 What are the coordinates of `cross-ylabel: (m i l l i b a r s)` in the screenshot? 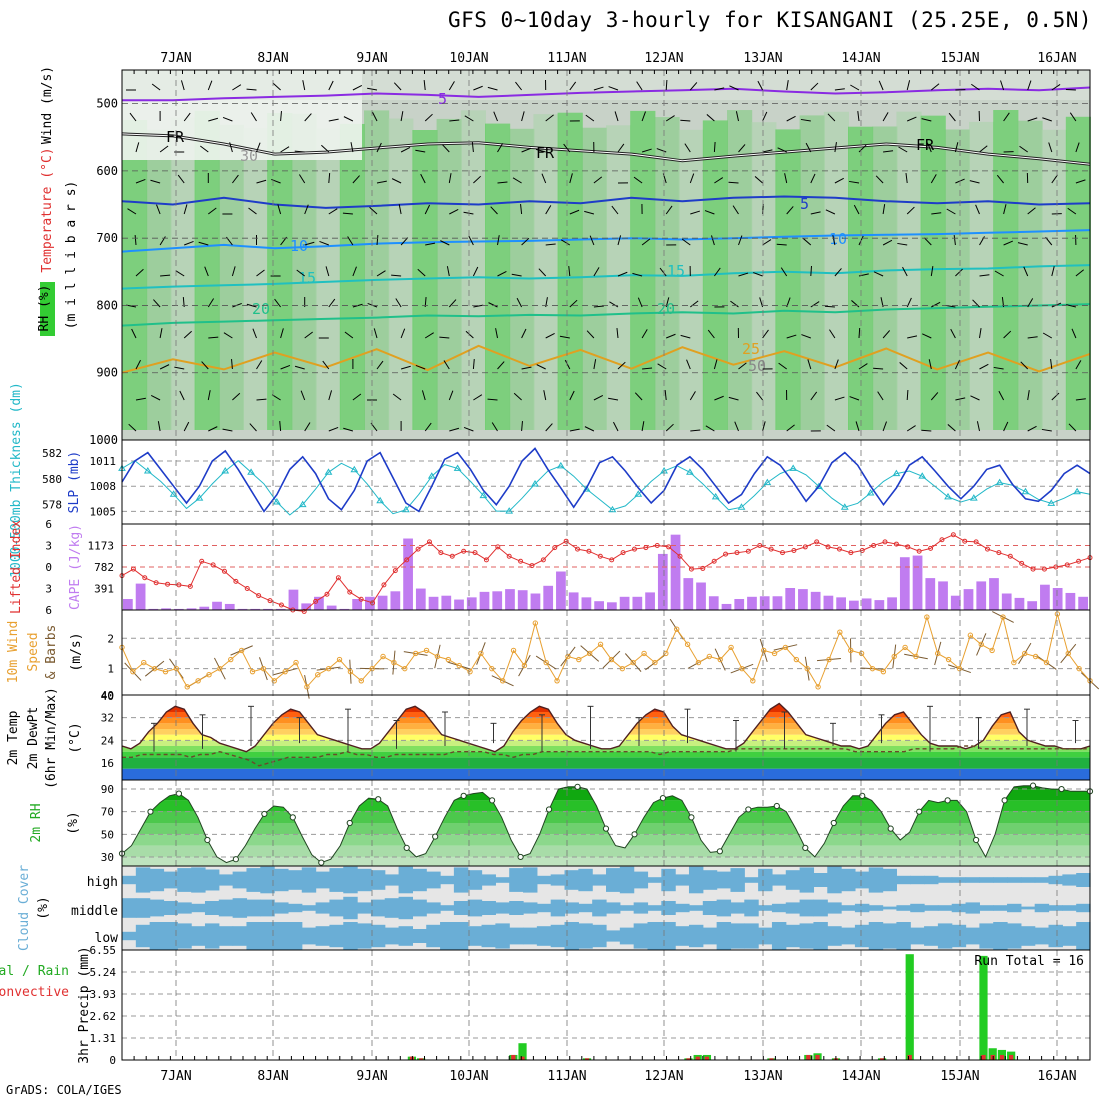 It's located at (71, 255).